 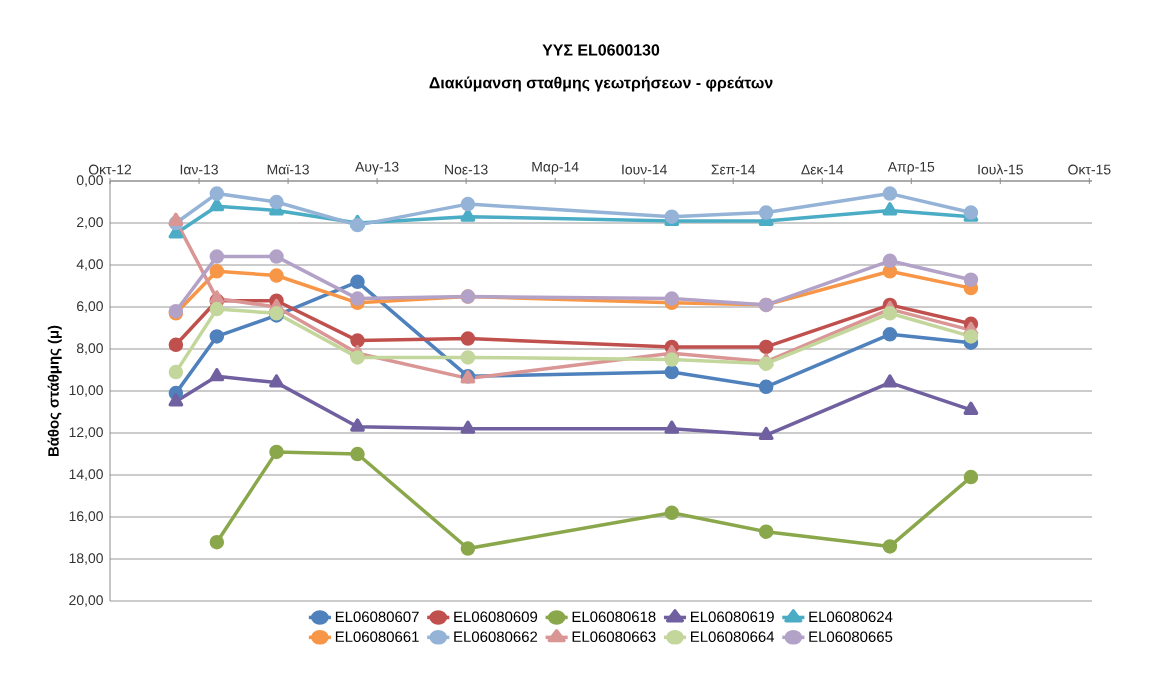 I want to click on y-tick-label: 18,00, so click(x=86, y=559).